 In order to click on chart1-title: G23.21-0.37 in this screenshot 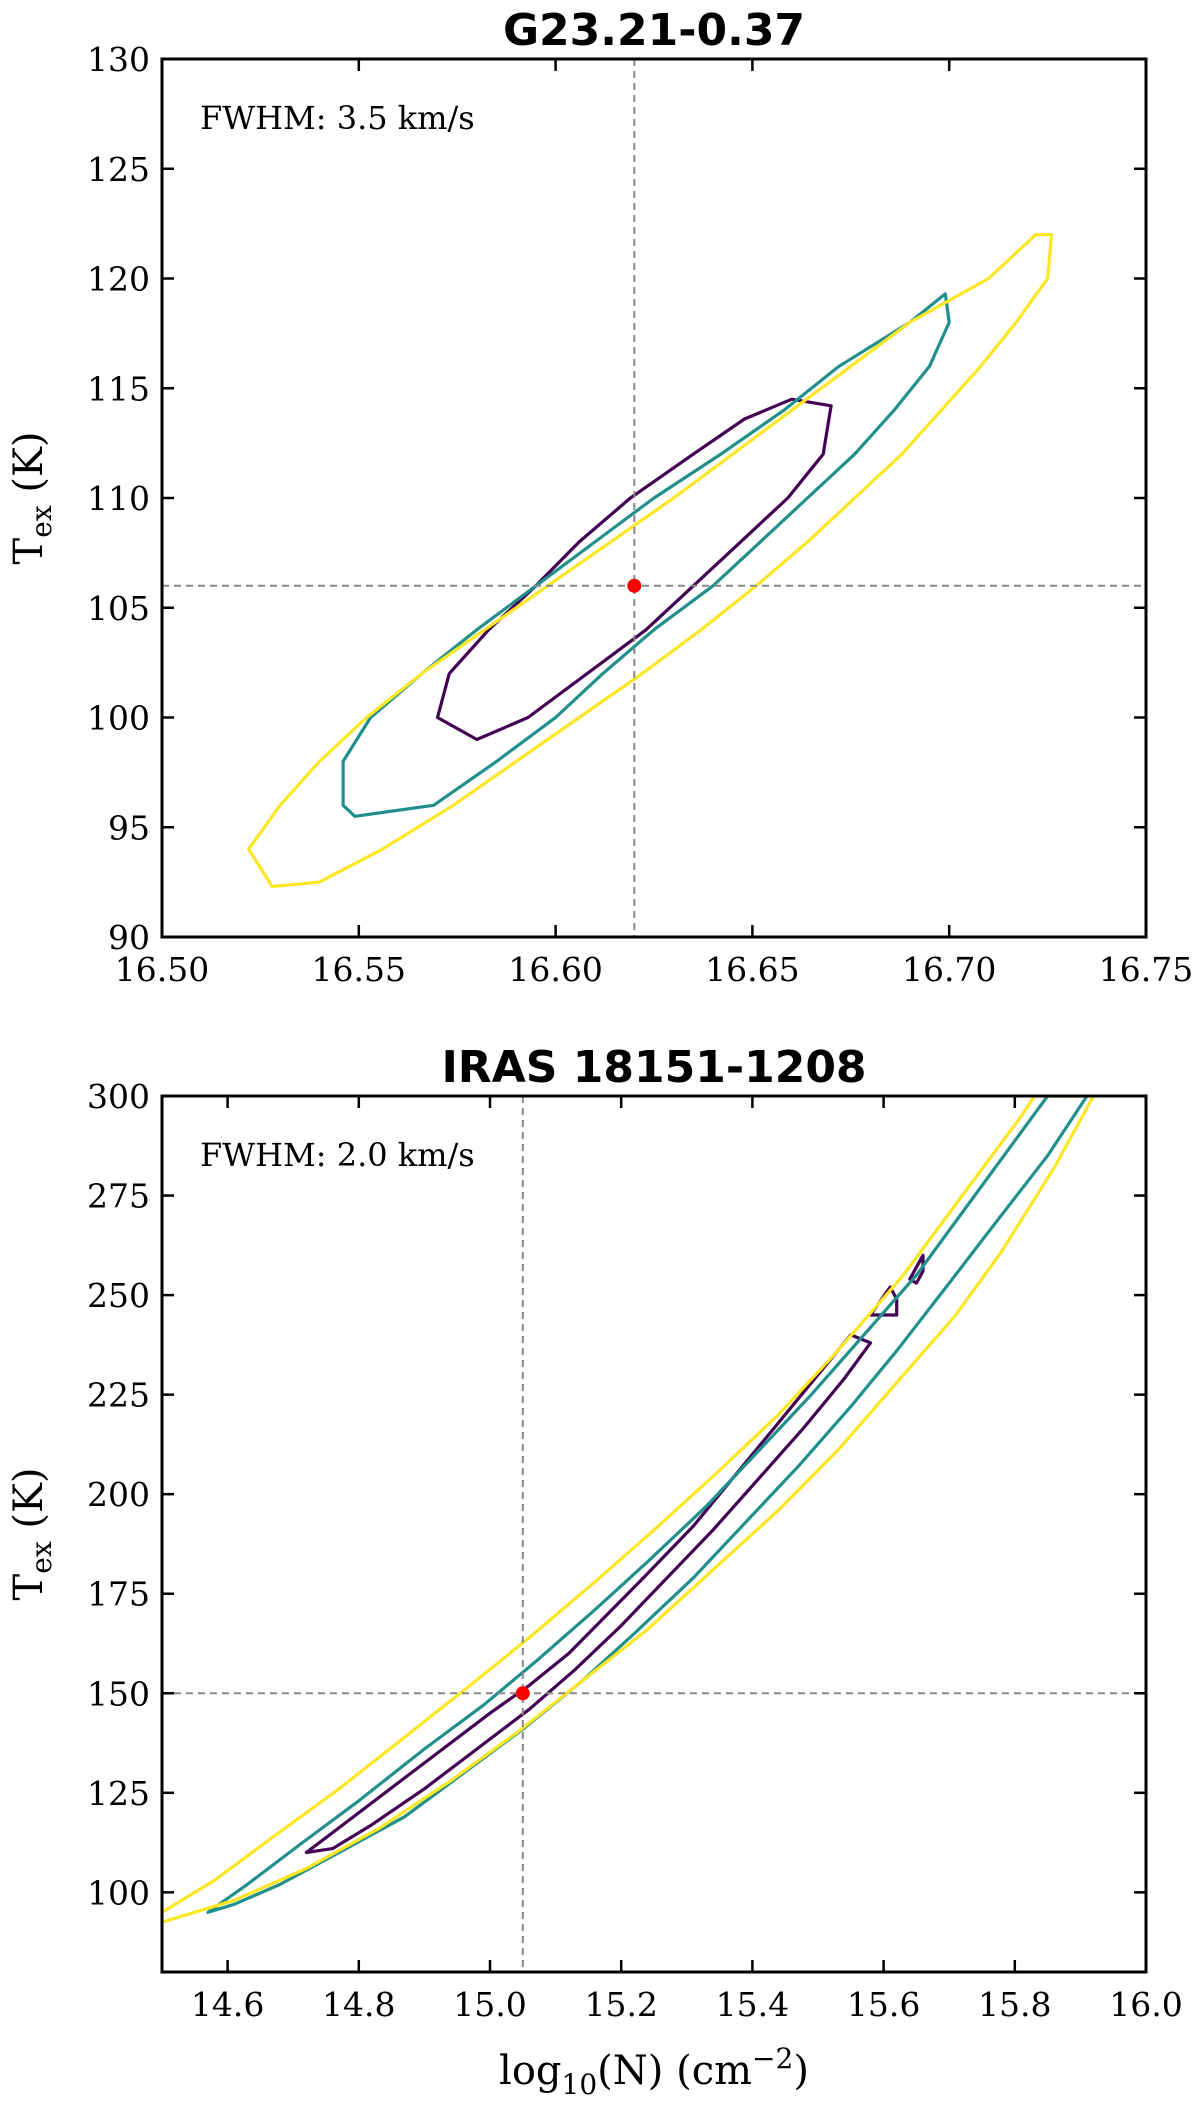, I will do `click(654, 30)`.